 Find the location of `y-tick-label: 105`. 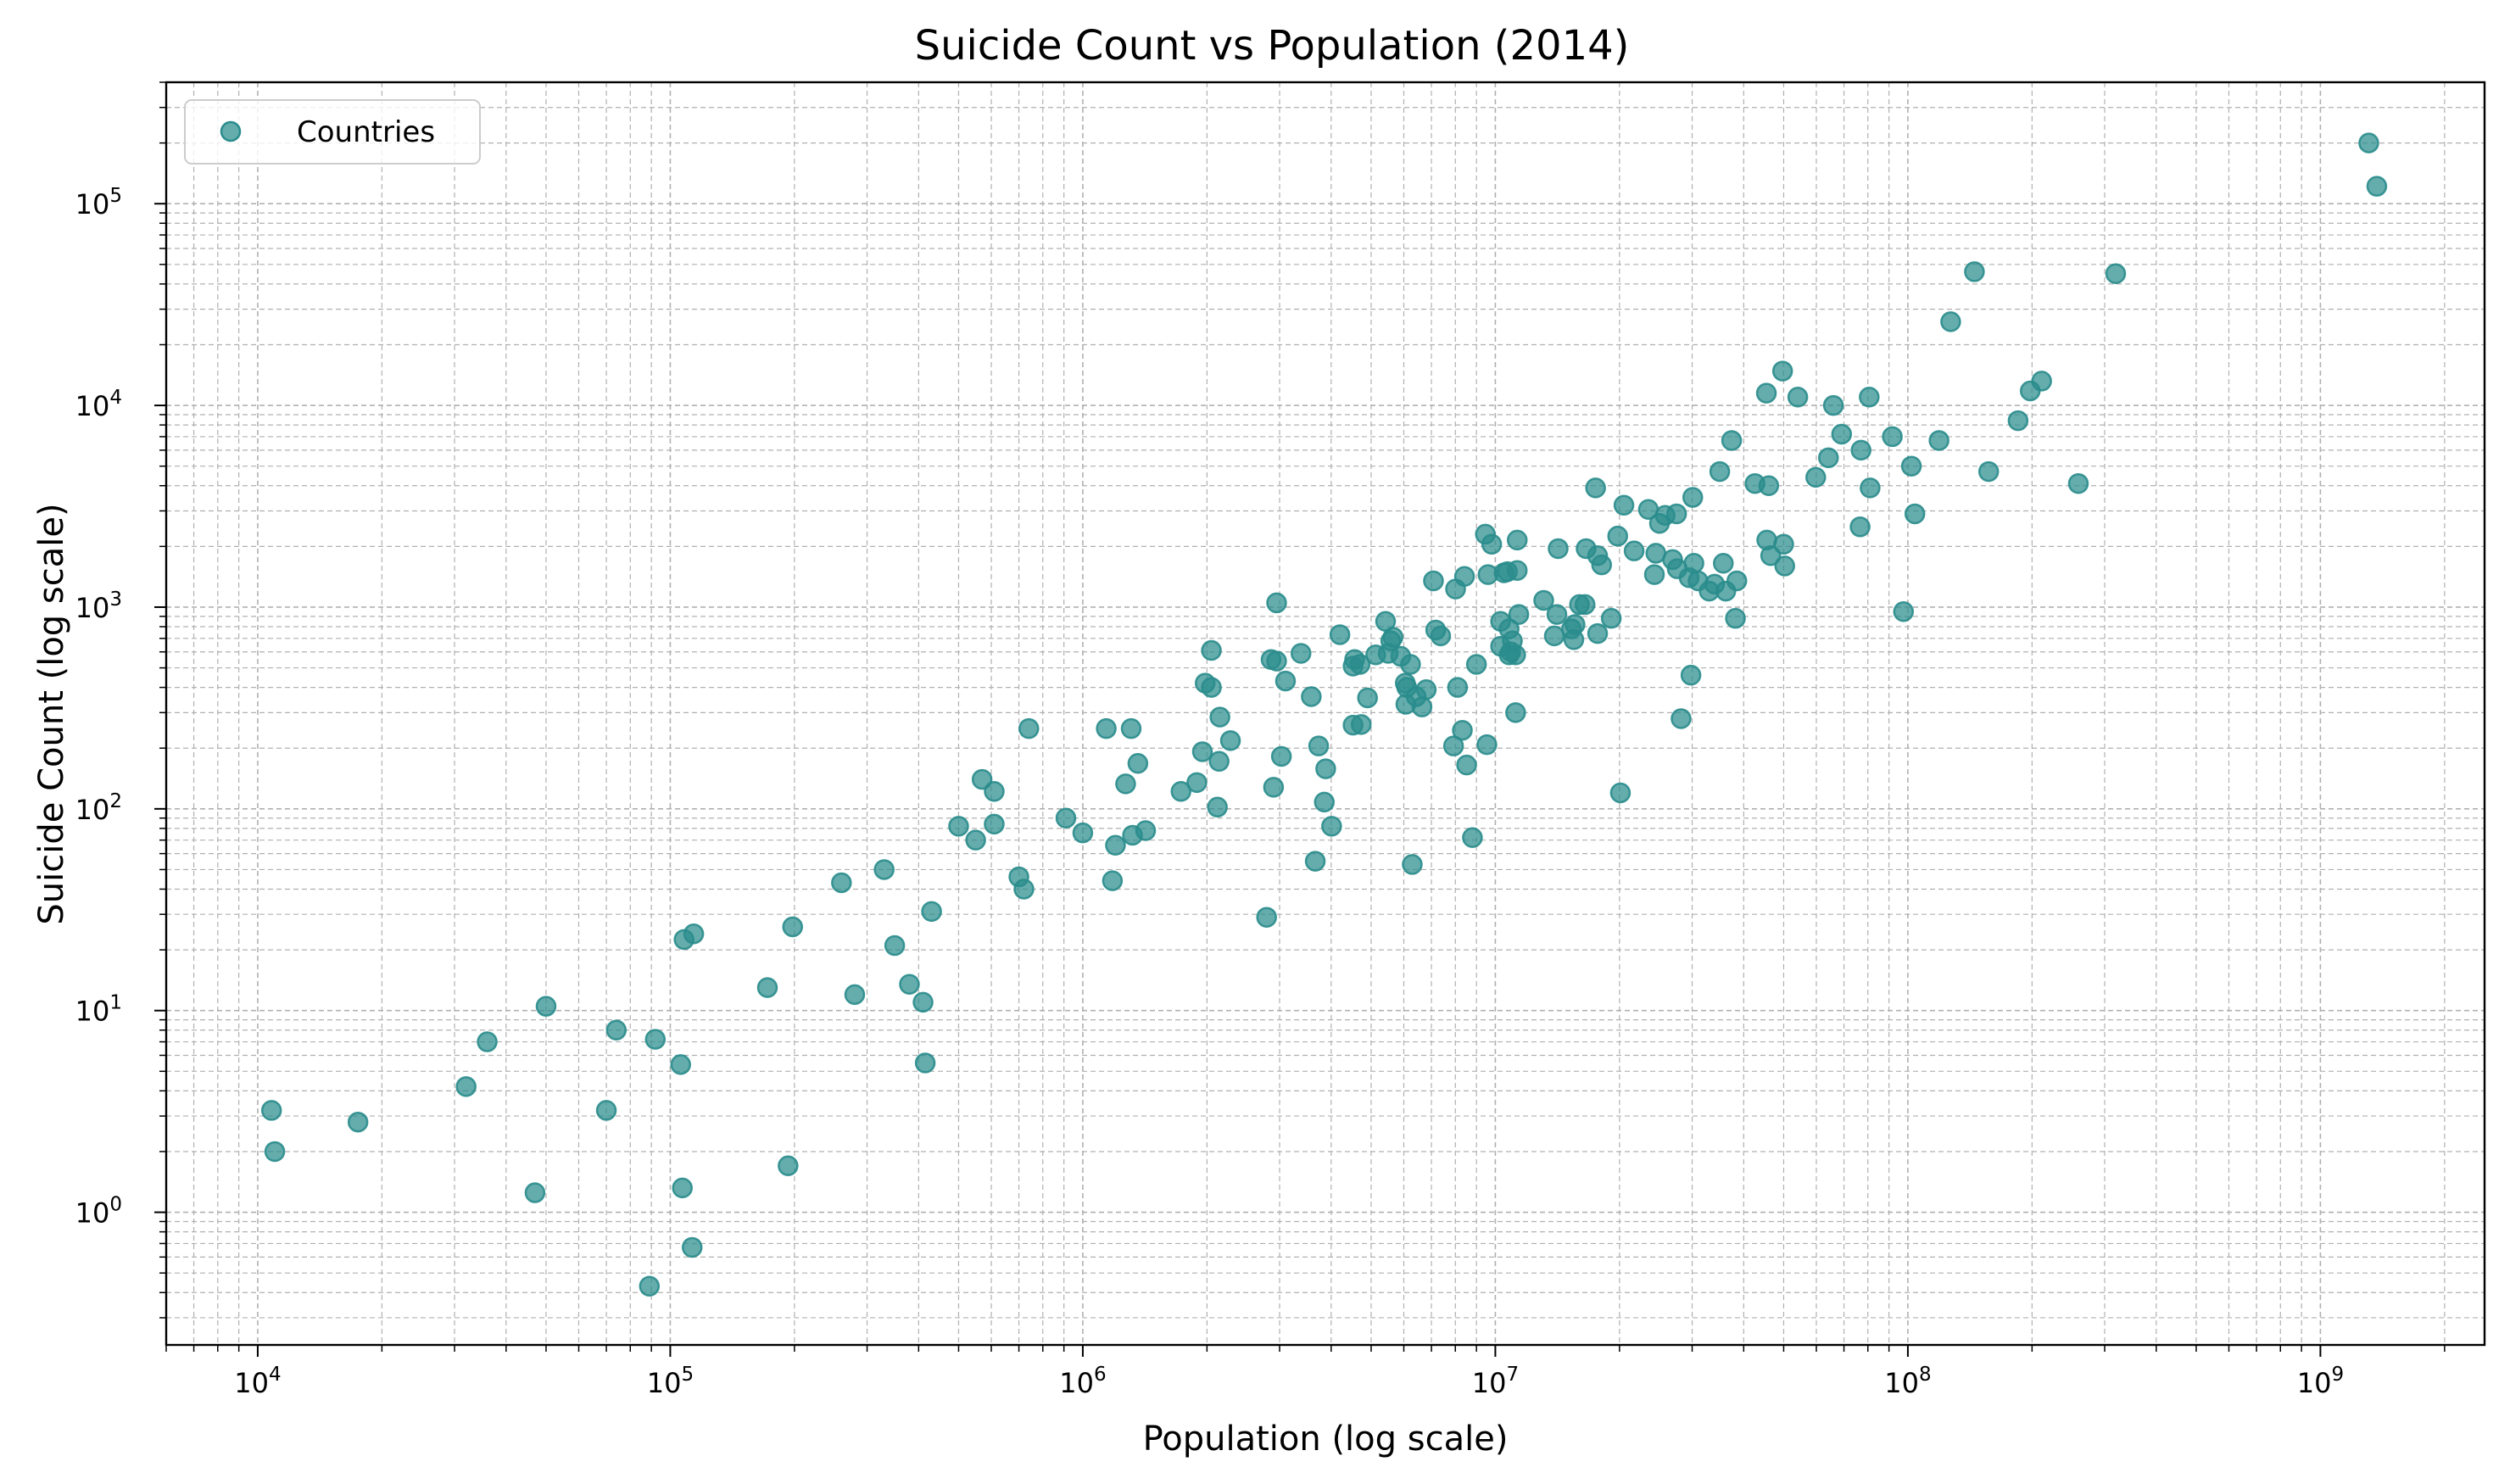

y-tick-label: 105 is located at coordinates (99, 202).